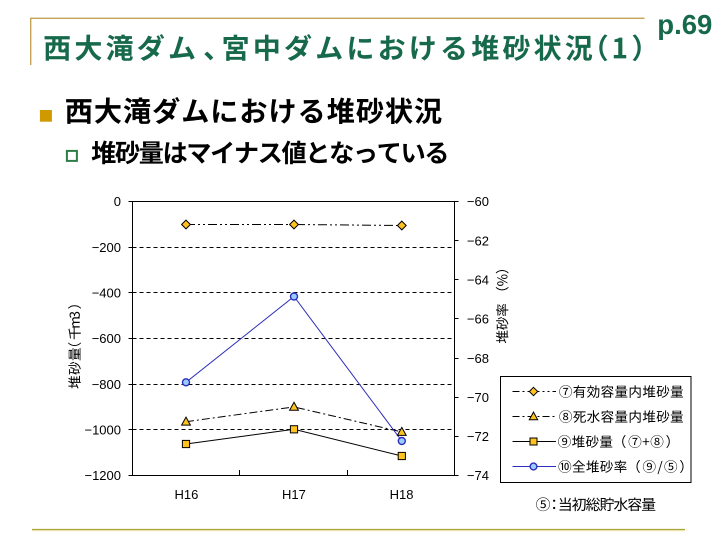 The height and width of the screenshot is (540, 720). Describe the element at coordinates (294, 494) in the screenshot. I see `svg-text: H17` at that location.